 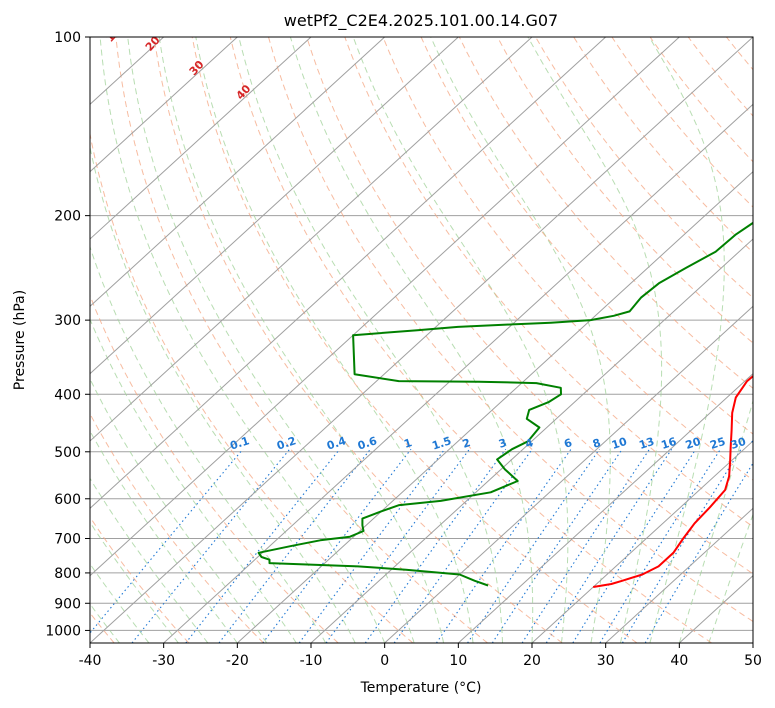 I want to click on y-tick-label: 200, so click(x=67, y=217).